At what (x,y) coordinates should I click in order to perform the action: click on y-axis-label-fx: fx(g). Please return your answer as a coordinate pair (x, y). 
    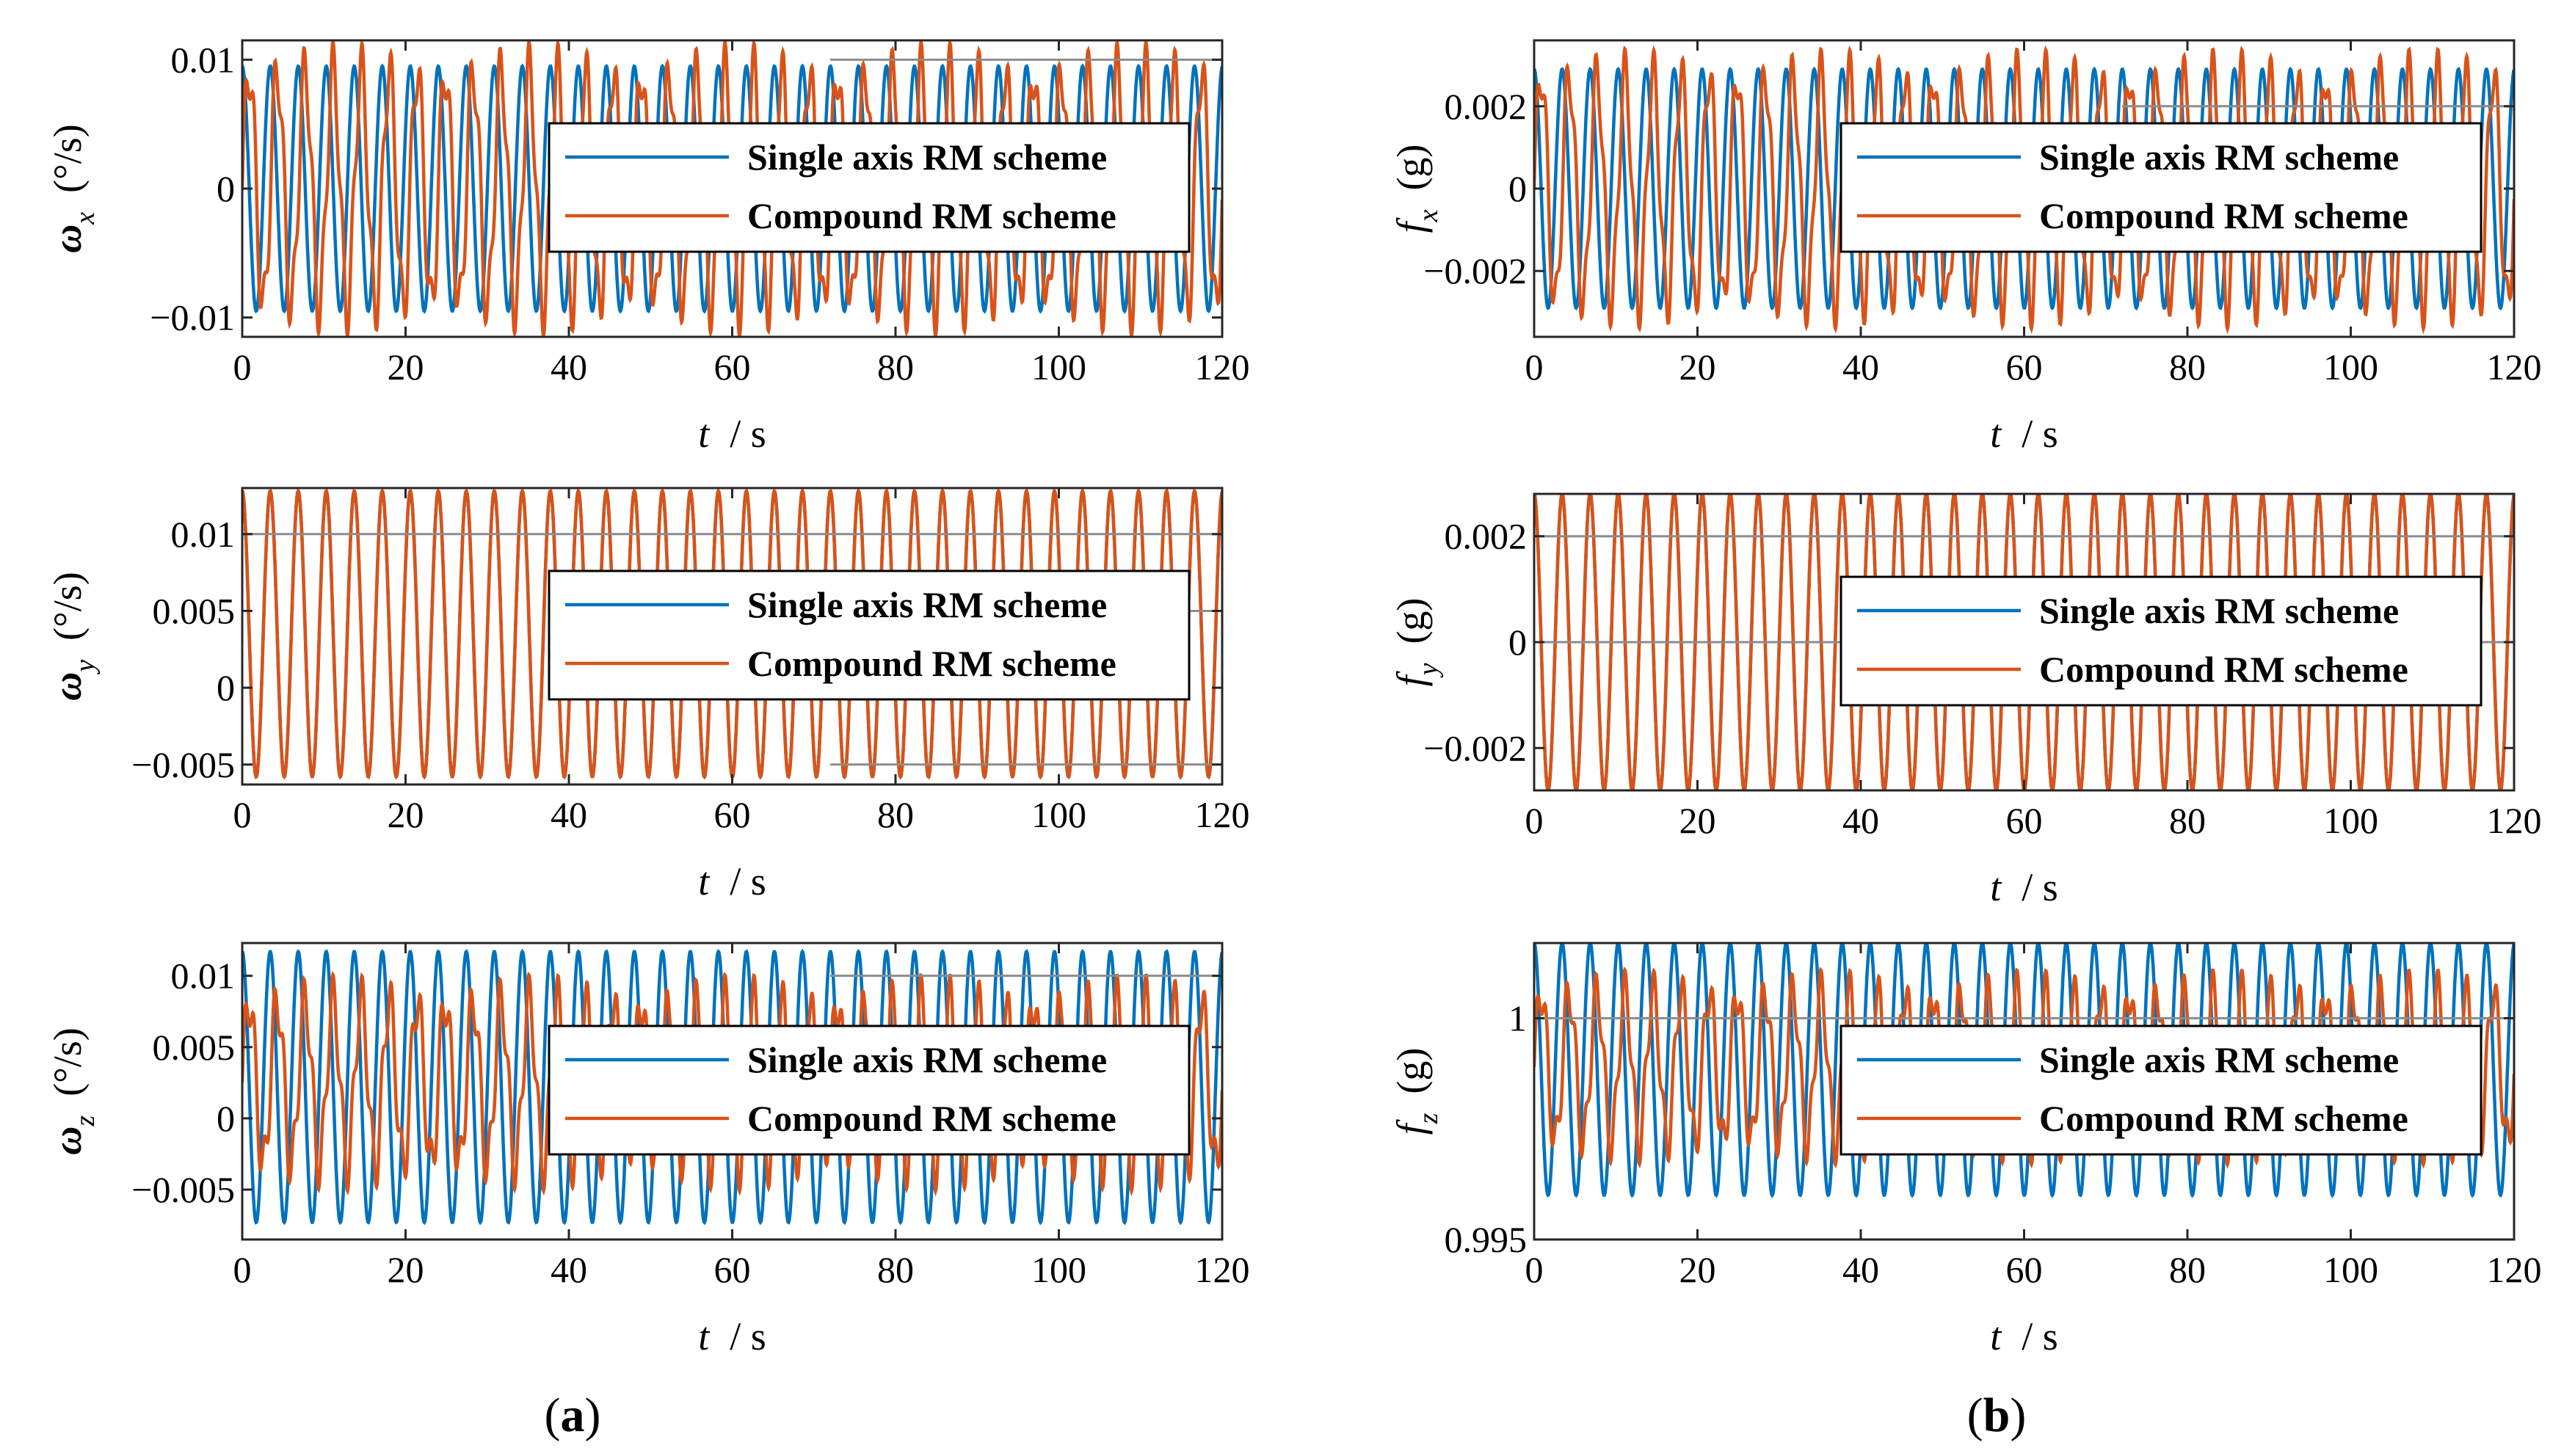
    Looking at the image, I should click on (1416, 189).